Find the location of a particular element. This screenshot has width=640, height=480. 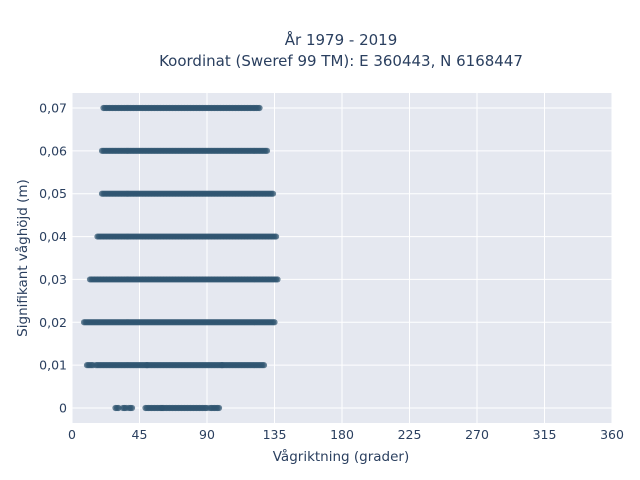

y-tick-label: 0,06 is located at coordinates (53, 150).